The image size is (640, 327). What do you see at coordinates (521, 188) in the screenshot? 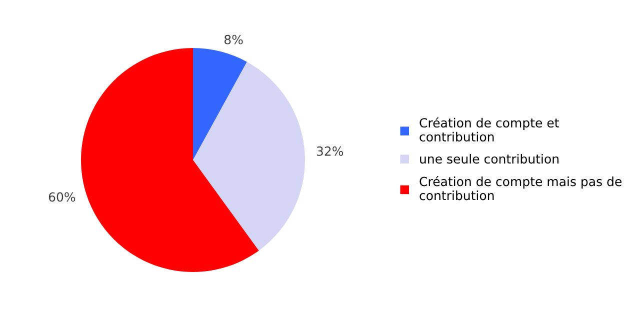
I see `legend-label: Création de compte mais pas de contribution` at bounding box center [521, 188].